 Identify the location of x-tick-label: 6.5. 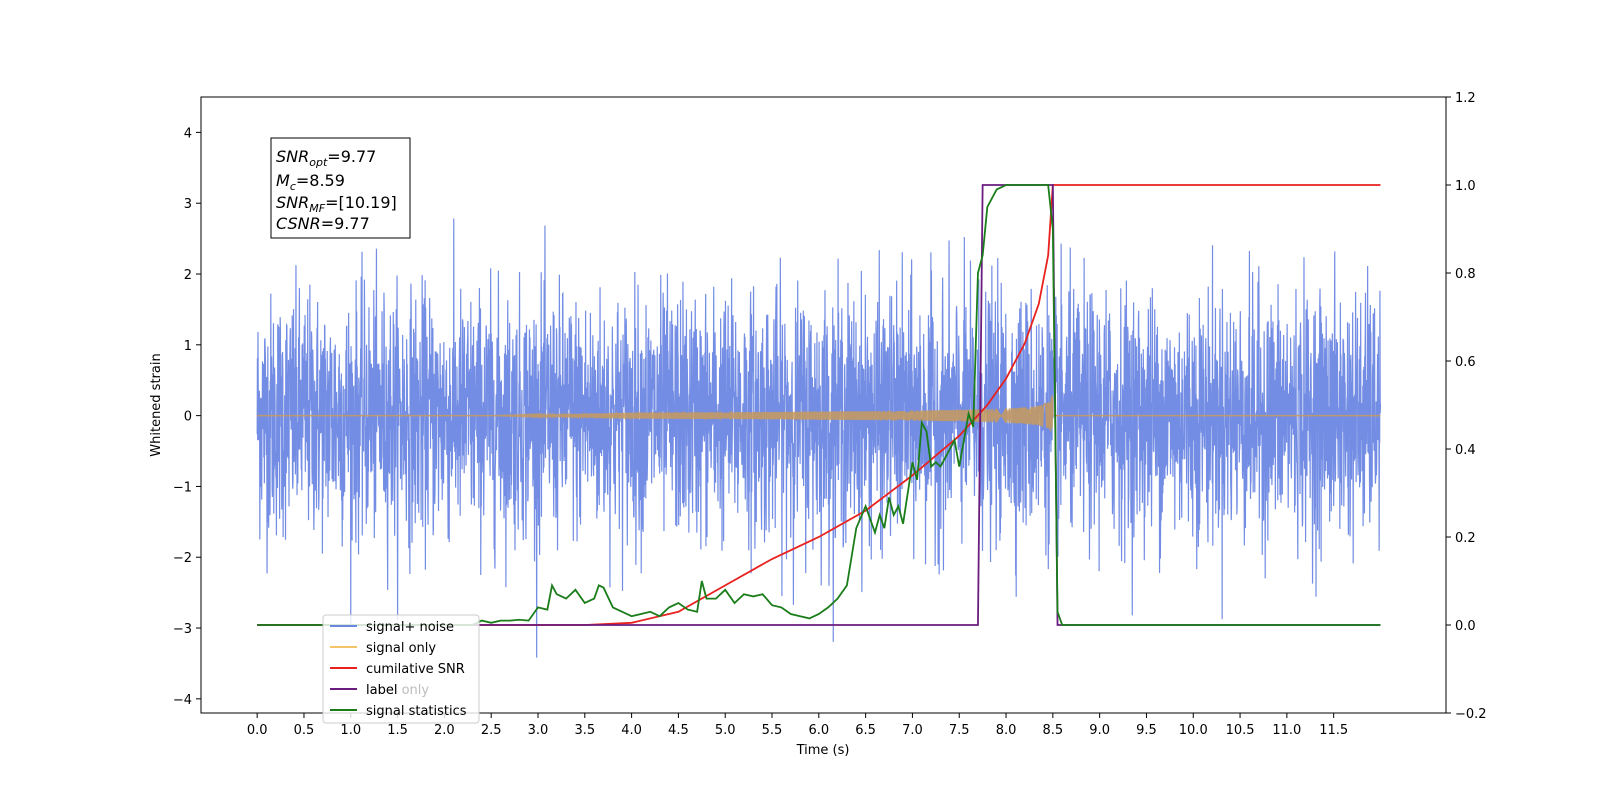
(865, 730).